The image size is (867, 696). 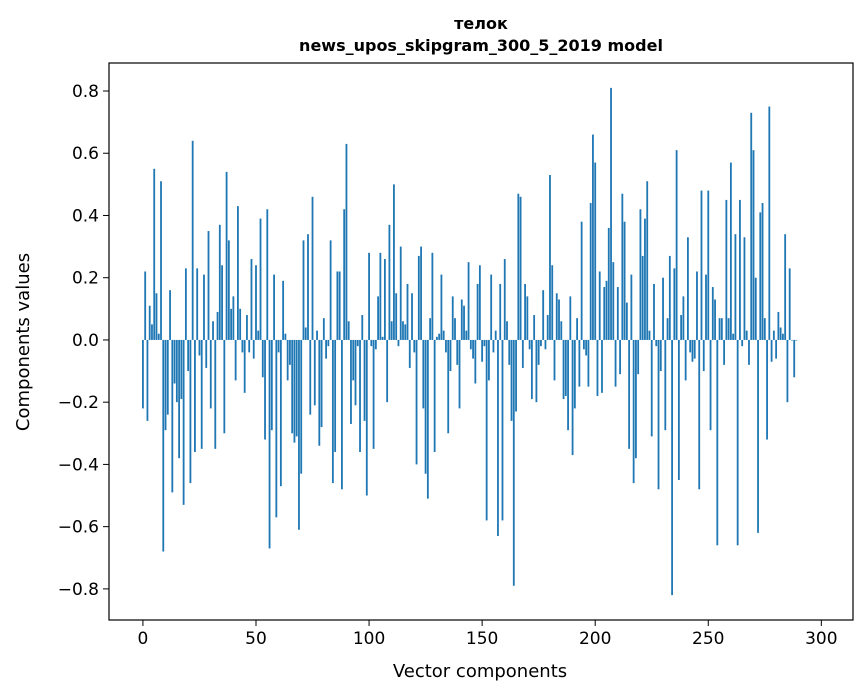 I want to click on y-axis-label: Components values, so click(x=23, y=342).